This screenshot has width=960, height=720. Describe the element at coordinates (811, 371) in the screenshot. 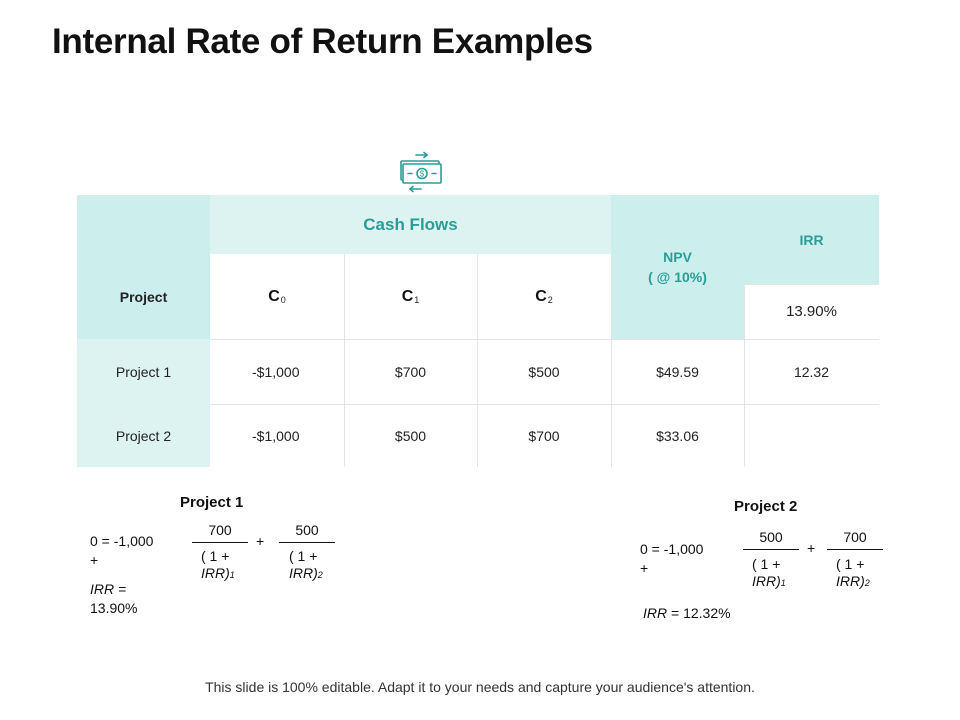

I see `row1-irr: 12.32` at that location.